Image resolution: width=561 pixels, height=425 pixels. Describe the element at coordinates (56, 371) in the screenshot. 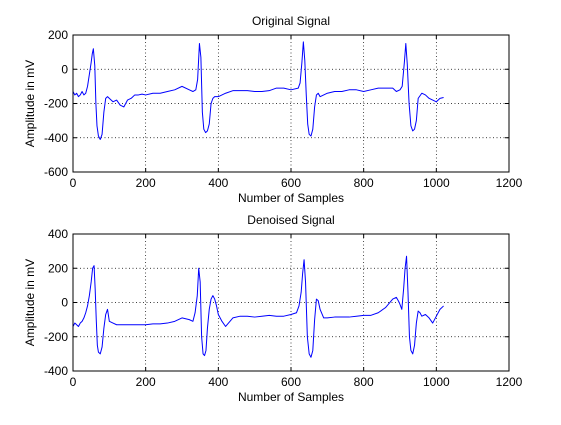

I see `chart2-y-tick-label-0: -400` at that location.